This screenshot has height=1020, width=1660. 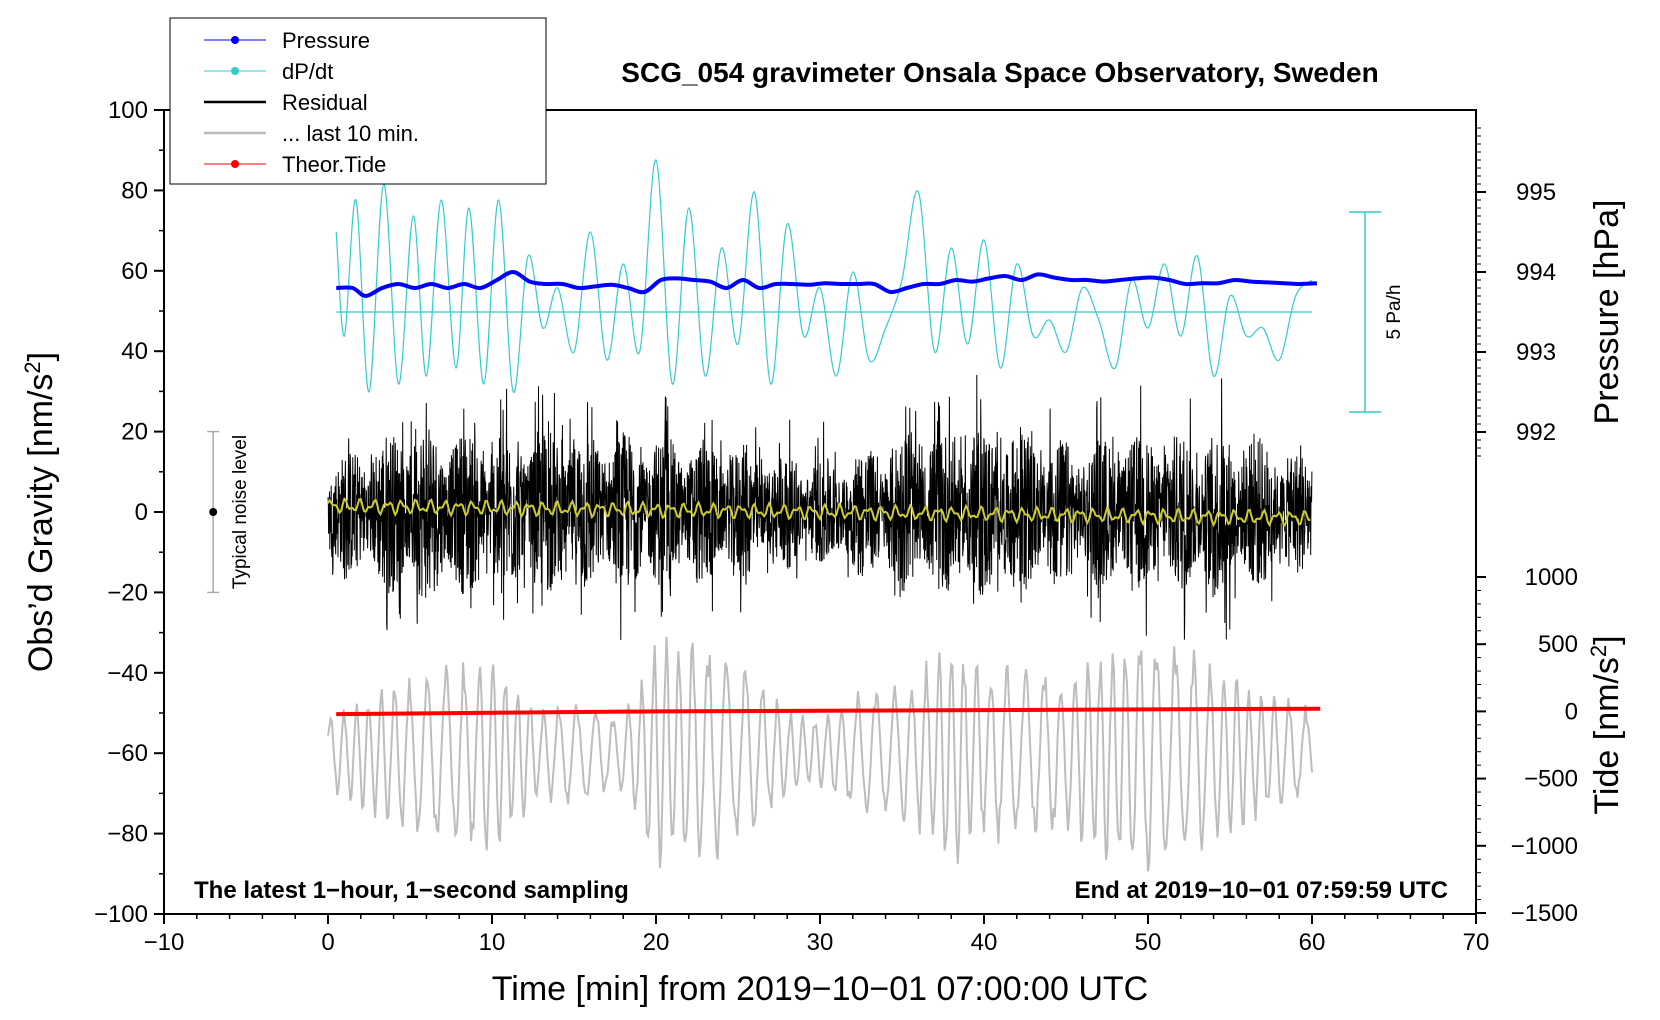 What do you see at coordinates (32, 367) in the screenshot?
I see `y-axis-title-left-sup: 2` at bounding box center [32, 367].